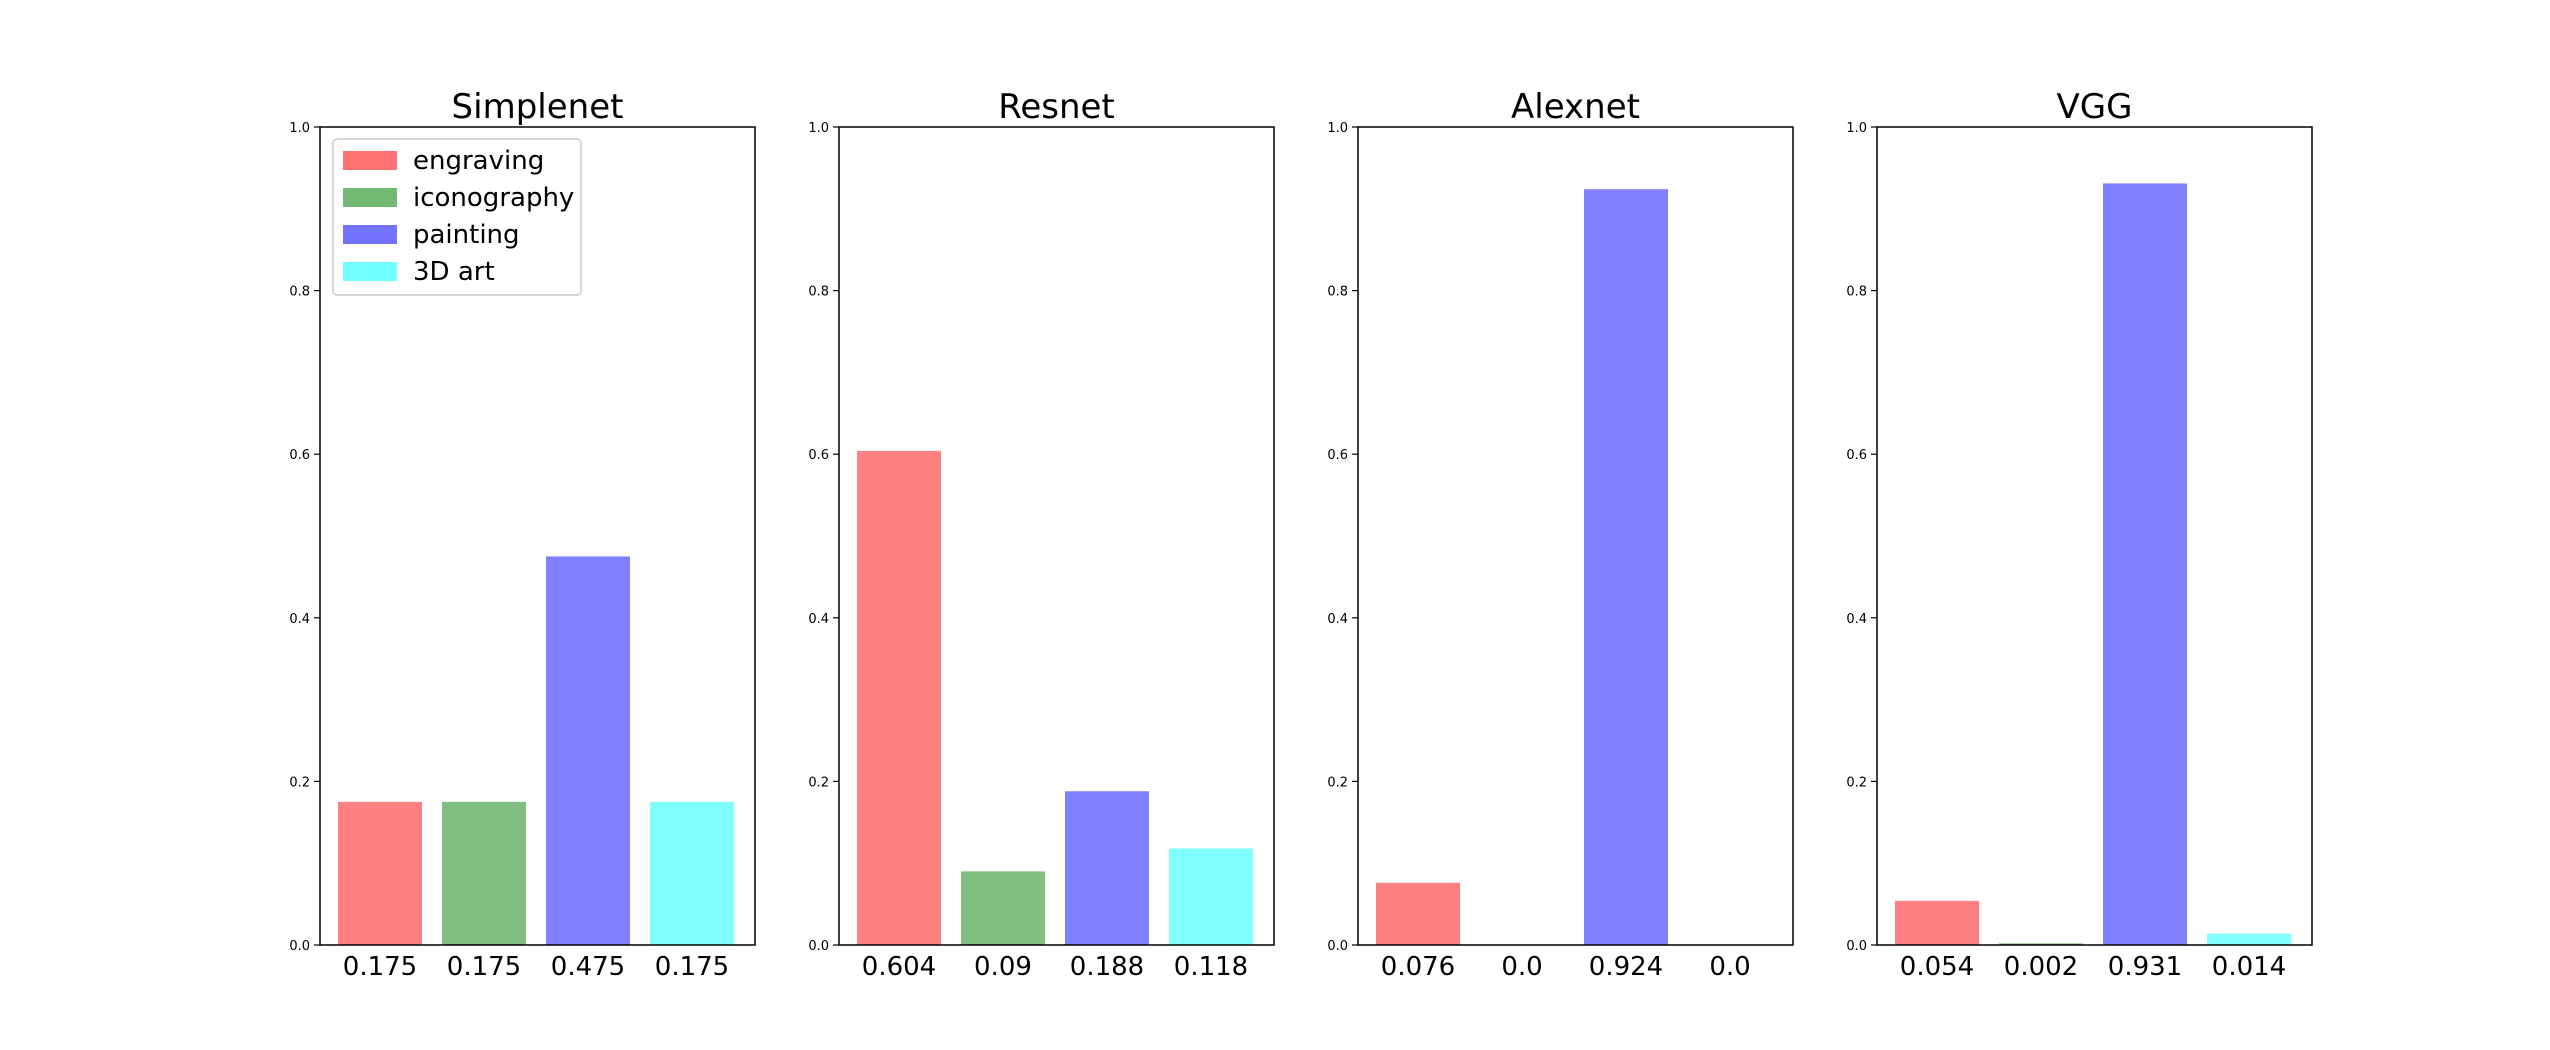  What do you see at coordinates (478, 161) in the screenshot?
I see `legend-label: engraving` at bounding box center [478, 161].